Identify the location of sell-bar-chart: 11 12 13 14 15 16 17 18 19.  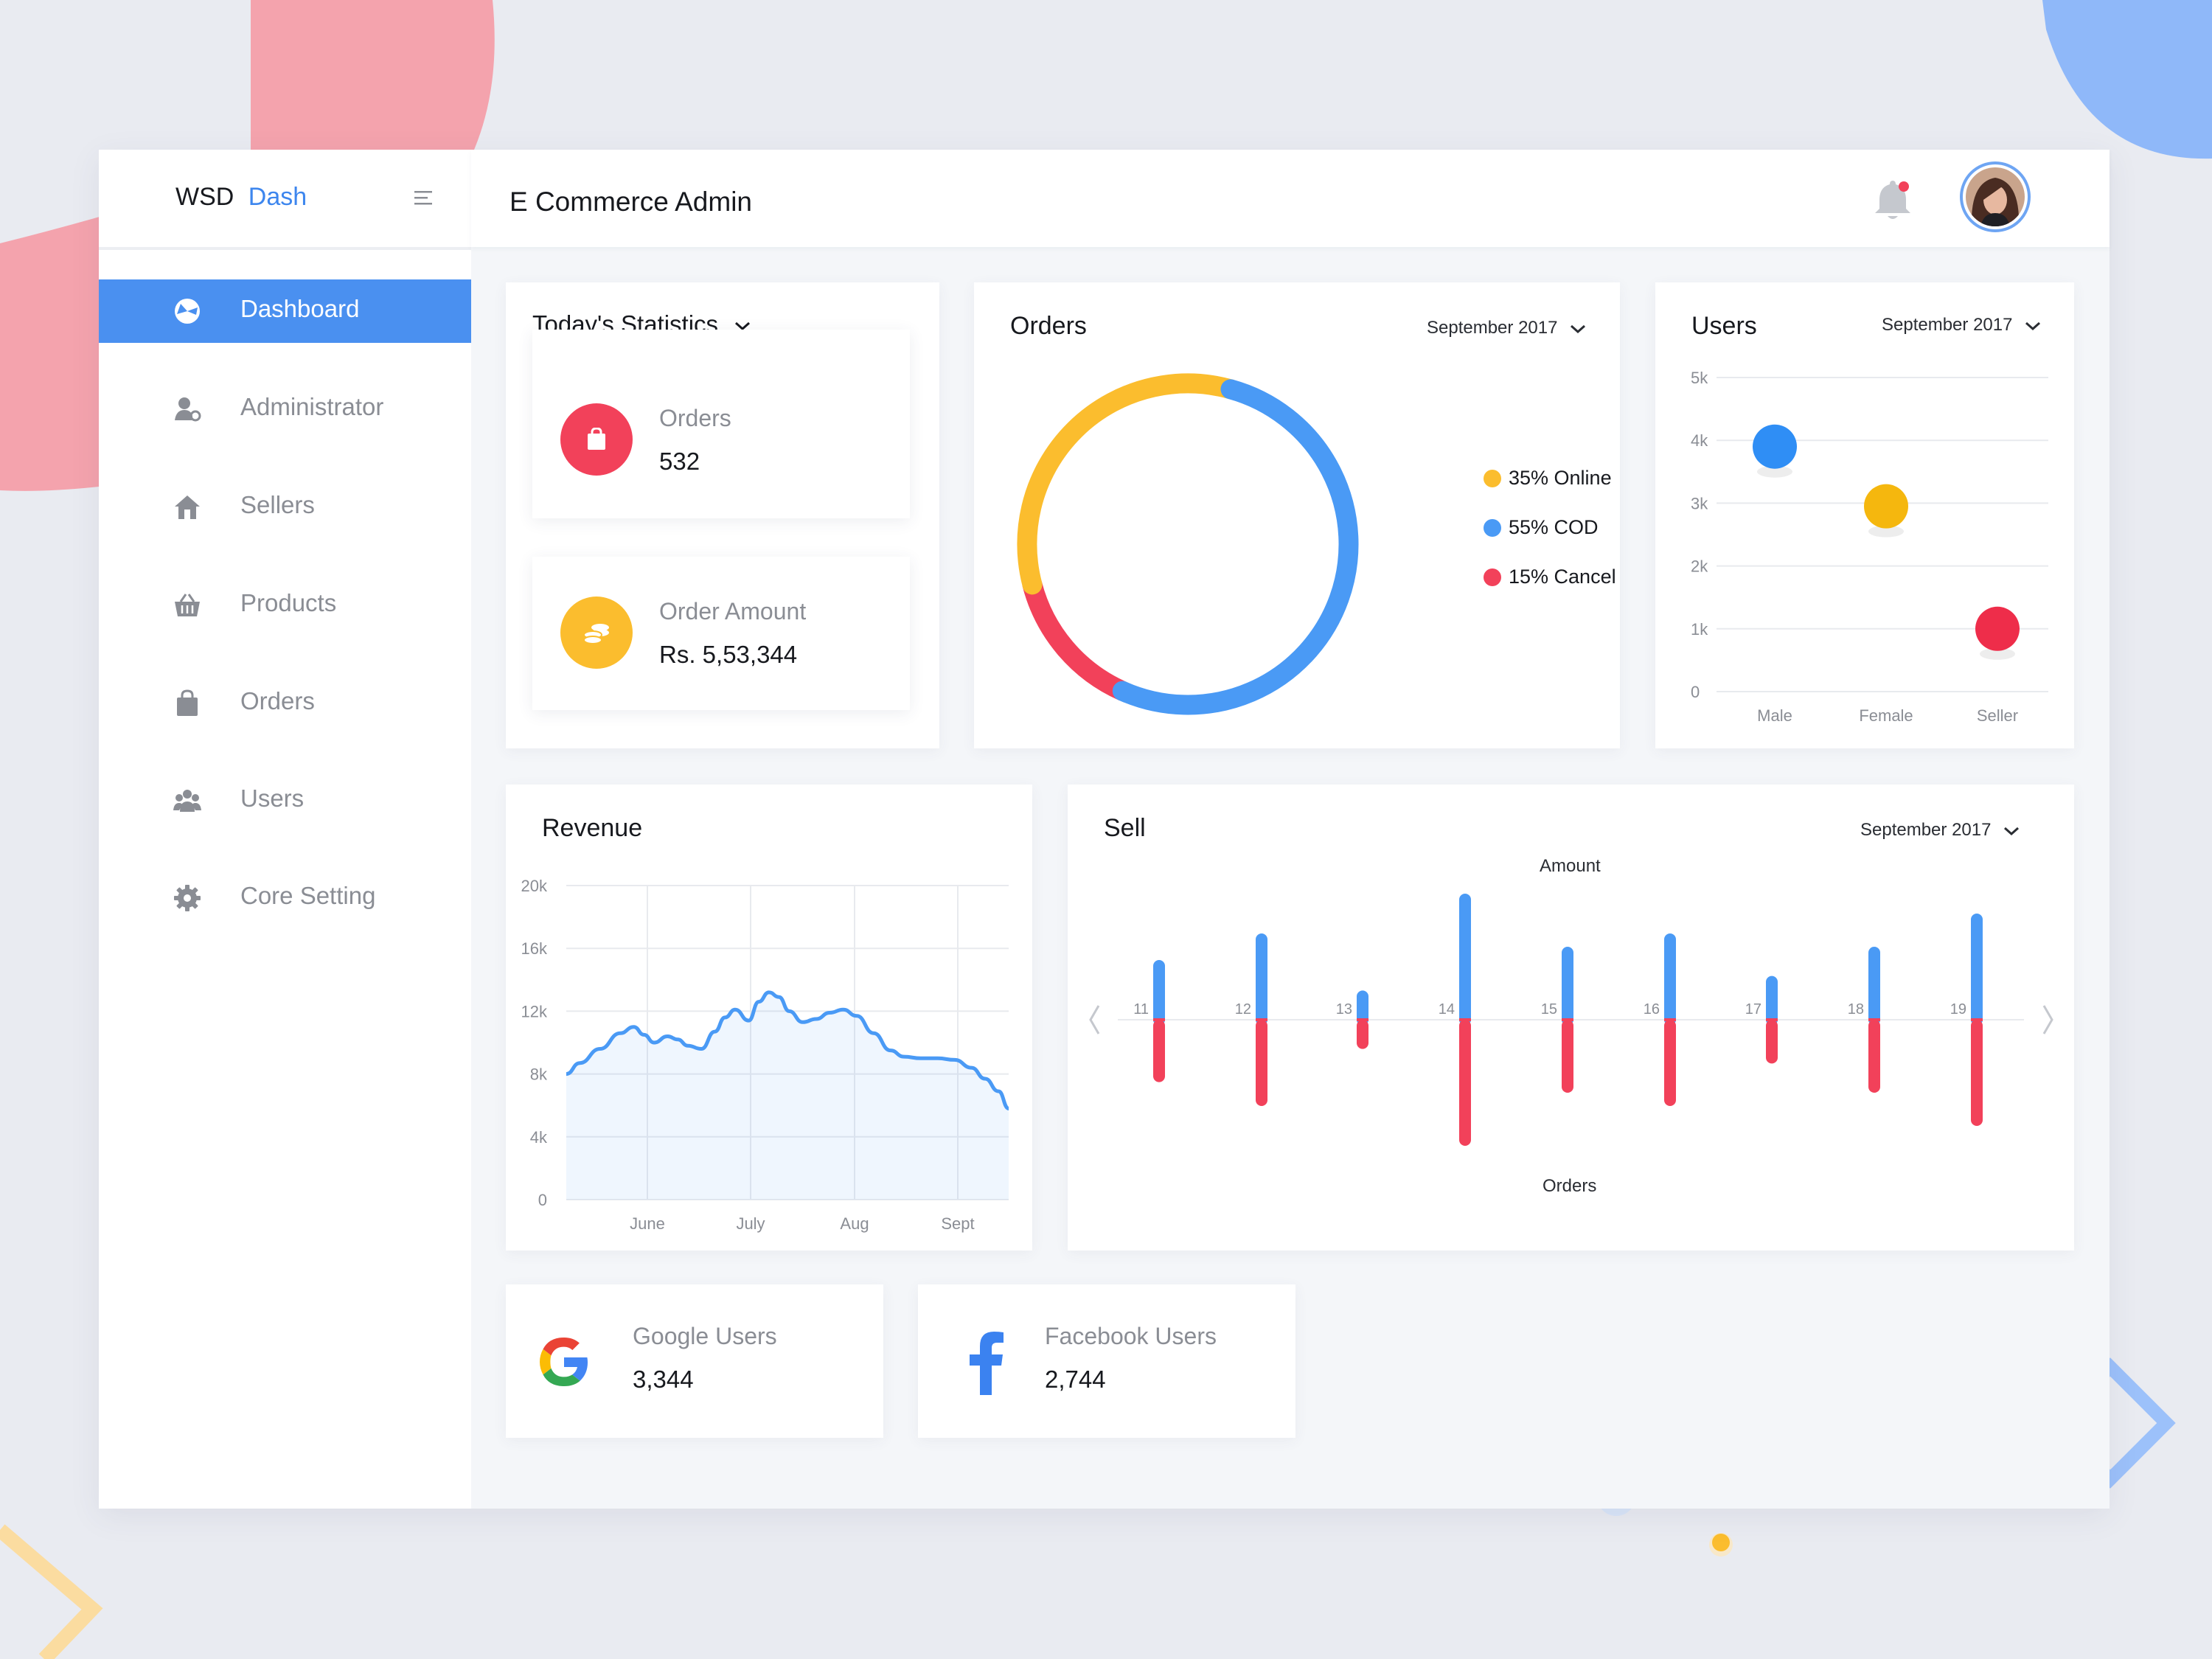
(1571, 1020).